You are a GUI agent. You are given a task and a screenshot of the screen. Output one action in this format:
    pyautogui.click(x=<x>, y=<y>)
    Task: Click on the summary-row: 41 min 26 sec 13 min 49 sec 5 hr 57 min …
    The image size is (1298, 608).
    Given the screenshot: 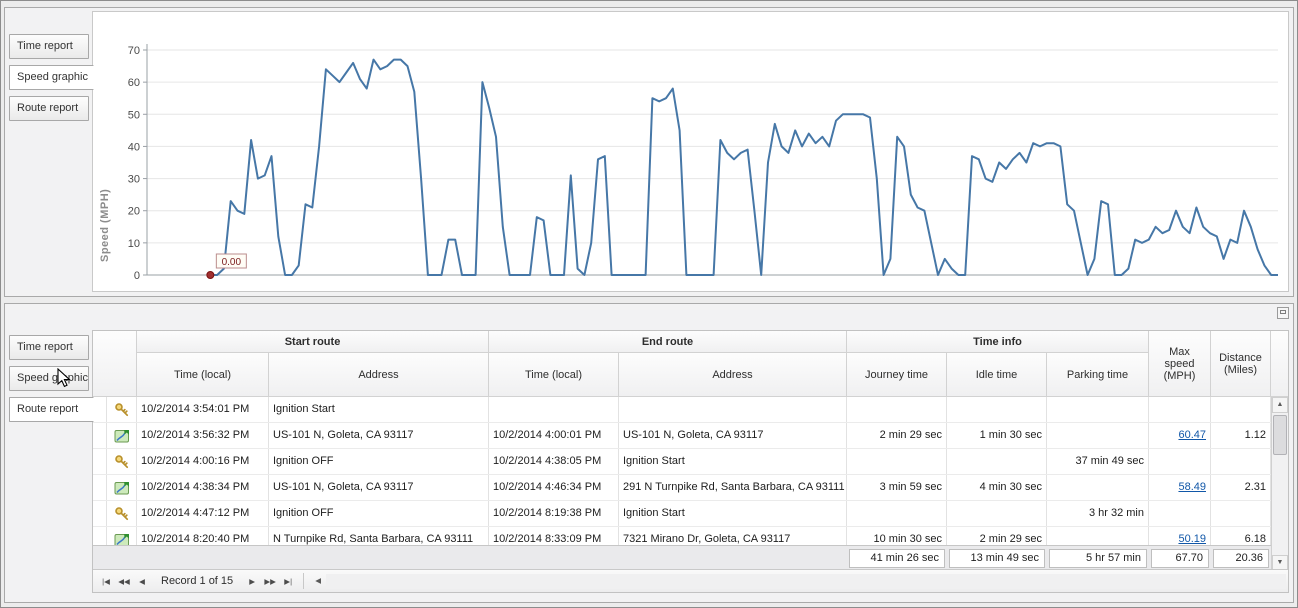 What is the action you would take?
    pyautogui.click(x=690, y=558)
    